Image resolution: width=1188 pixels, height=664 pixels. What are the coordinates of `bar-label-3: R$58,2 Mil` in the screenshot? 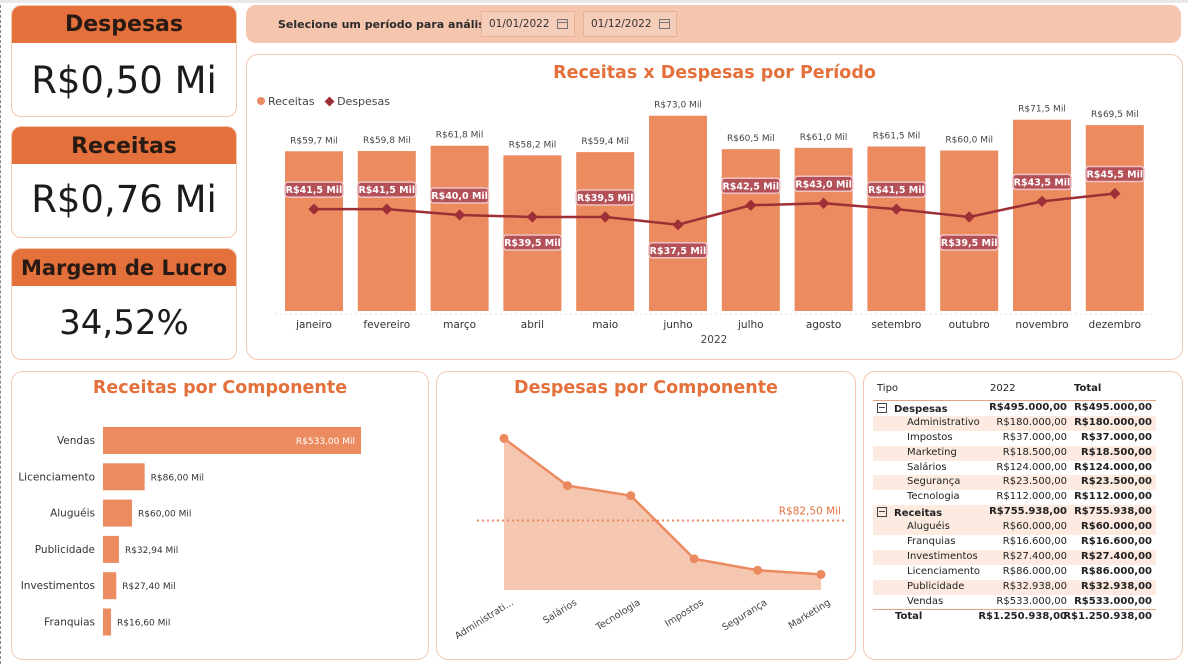 It's located at (533, 145).